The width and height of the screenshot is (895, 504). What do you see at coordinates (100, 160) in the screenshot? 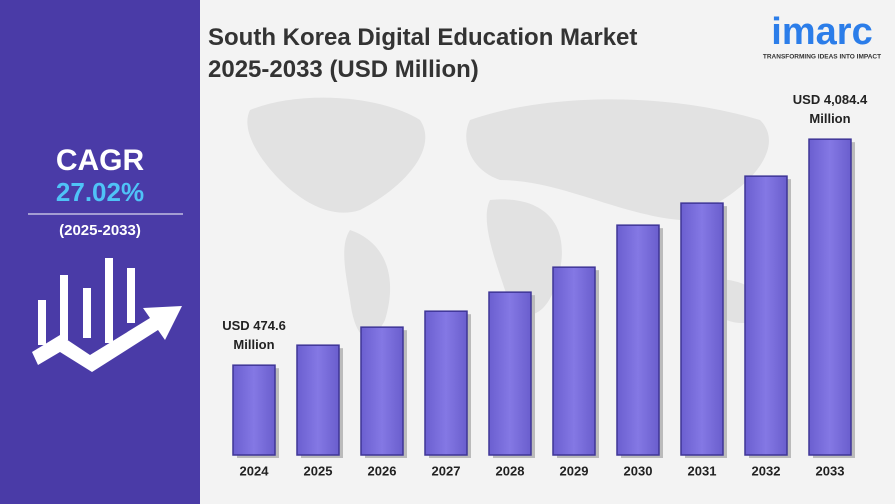
I see `cagr-label: CAGR` at bounding box center [100, 160].